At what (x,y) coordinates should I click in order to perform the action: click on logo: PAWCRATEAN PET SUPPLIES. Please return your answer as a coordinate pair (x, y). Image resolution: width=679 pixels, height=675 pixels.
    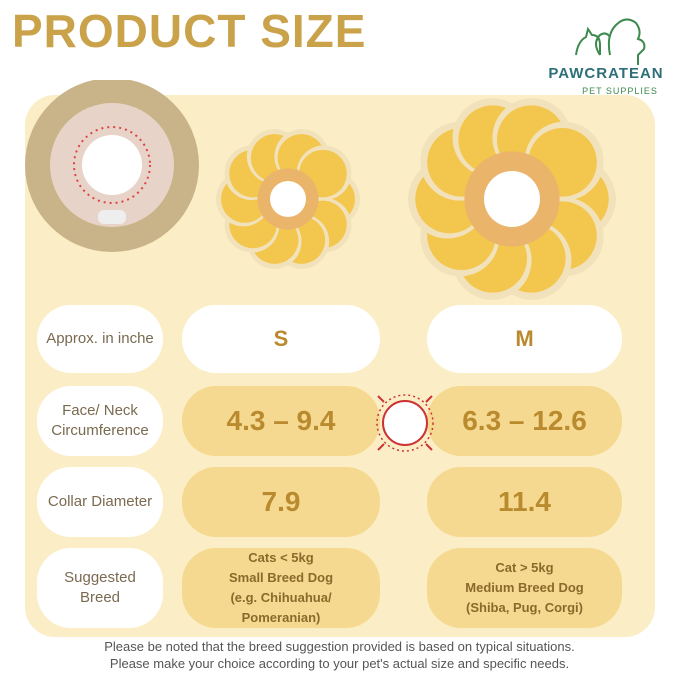
    Looking at the image, I should click on (605, 57).